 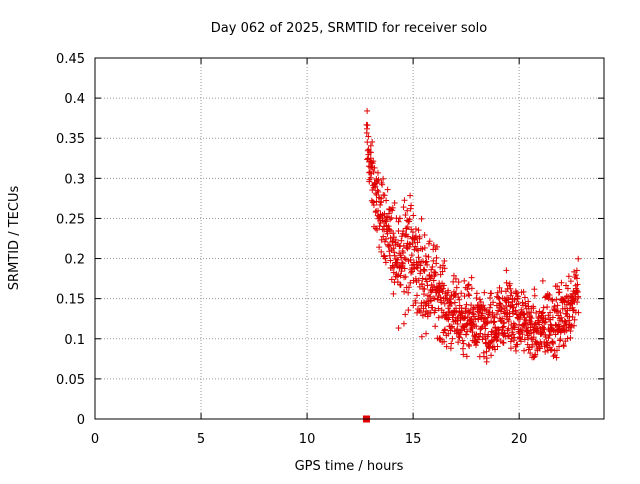 What do you see at coordinates (70, 300) in the screenshot?
I see `y-tick-label: 0.15` at bounding box center [70, 300].